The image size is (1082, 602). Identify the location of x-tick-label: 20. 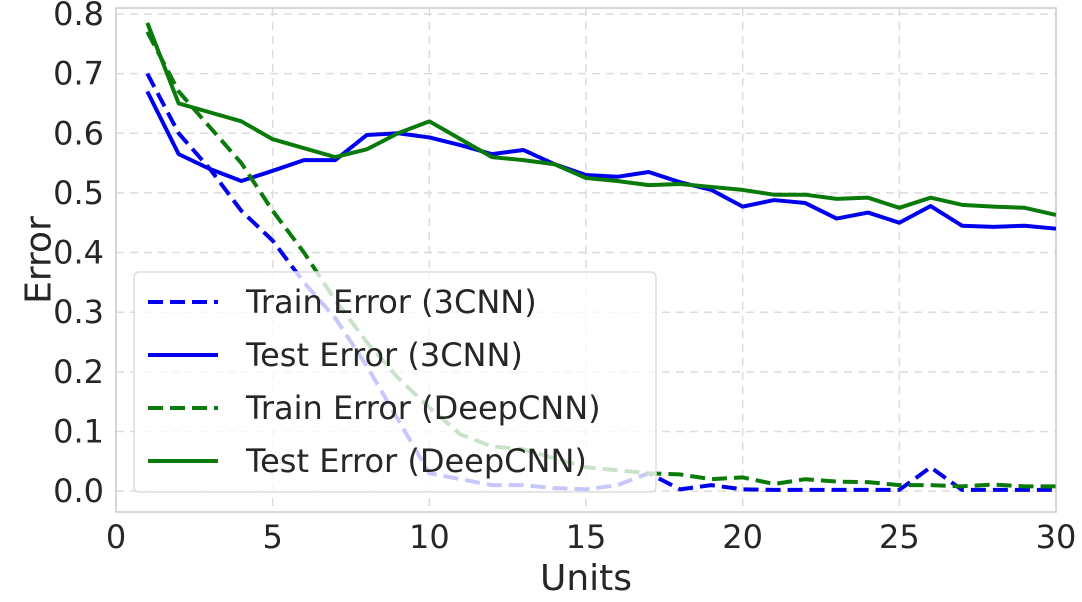
(742, 537).